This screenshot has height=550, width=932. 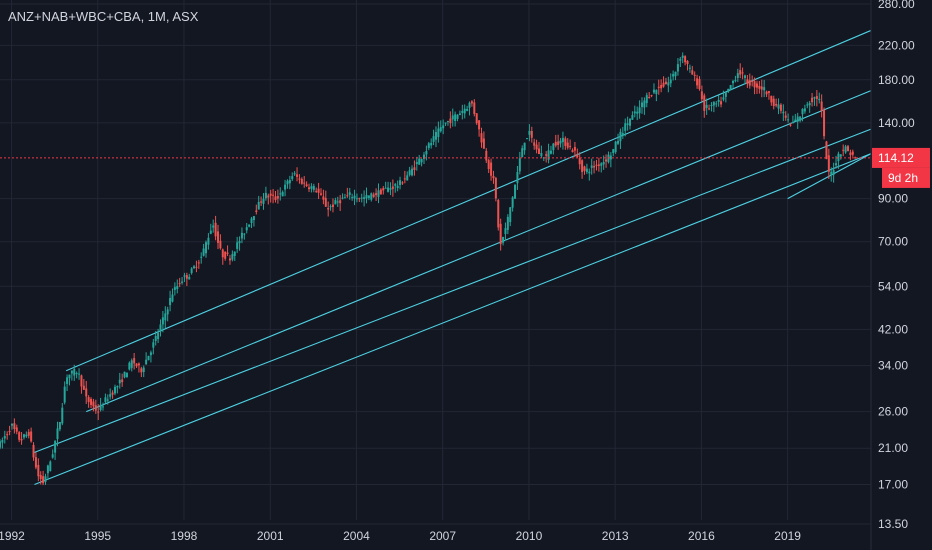 What do you see at coordinates (893, 199) in the screenshot?
I see `y-tick-label: 90.00` at bounding box center [893, 199].